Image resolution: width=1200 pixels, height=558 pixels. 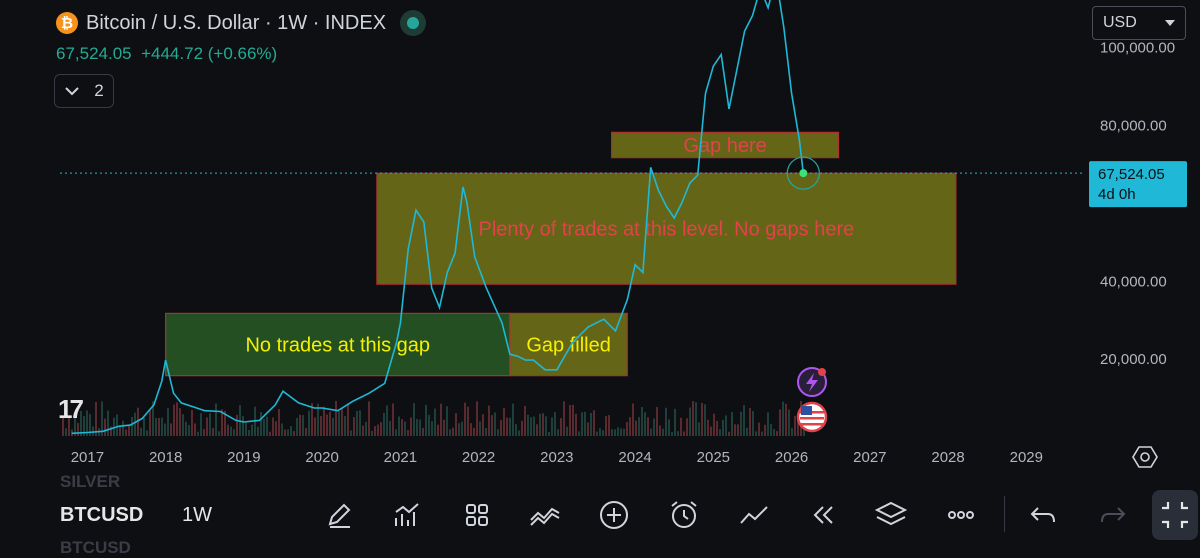 What do you see at coordinates (84, 91) in the screenshot?
I see `indicators-toggle-button: 2` at bounding box center [84, 91].